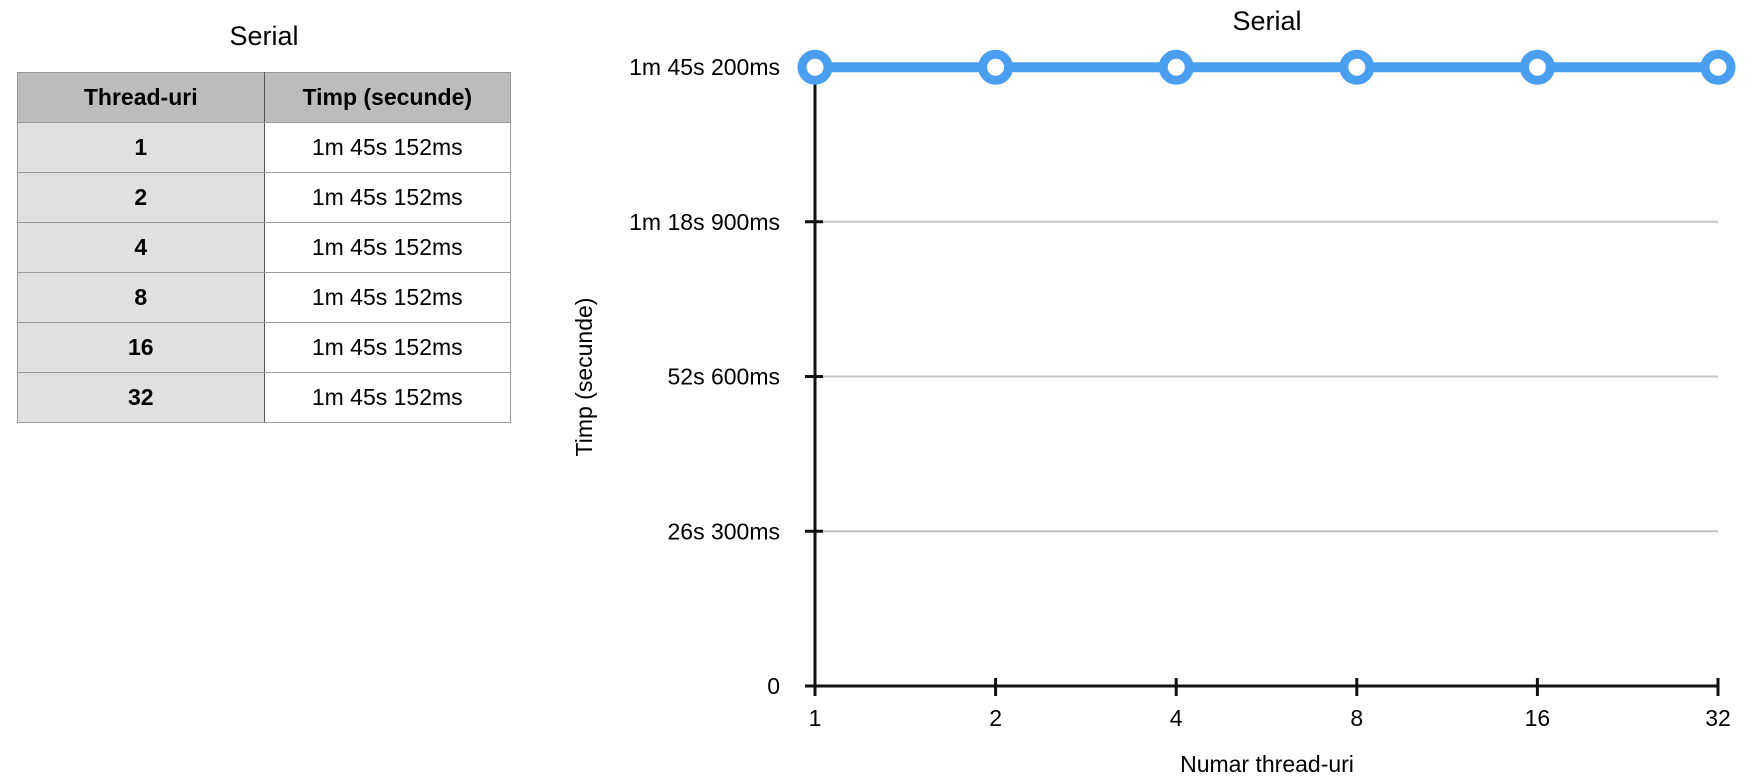 This screenshot has width=1762, height=784. I want to click on header-time: Timp (secunde), so click(387, 97).